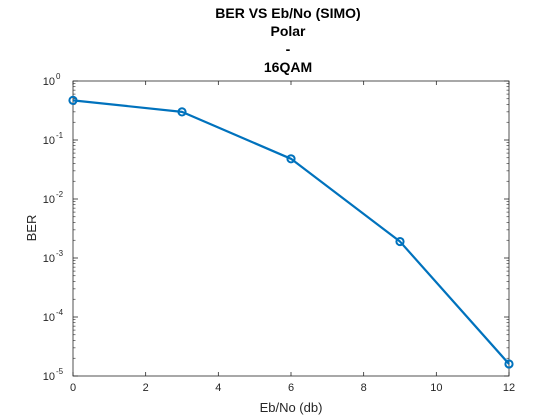 This screenshot has width=560, height=420. Describe the element at coordinates (288, 31) in the screenshot. I see `title-line-2: Polar` at that location.